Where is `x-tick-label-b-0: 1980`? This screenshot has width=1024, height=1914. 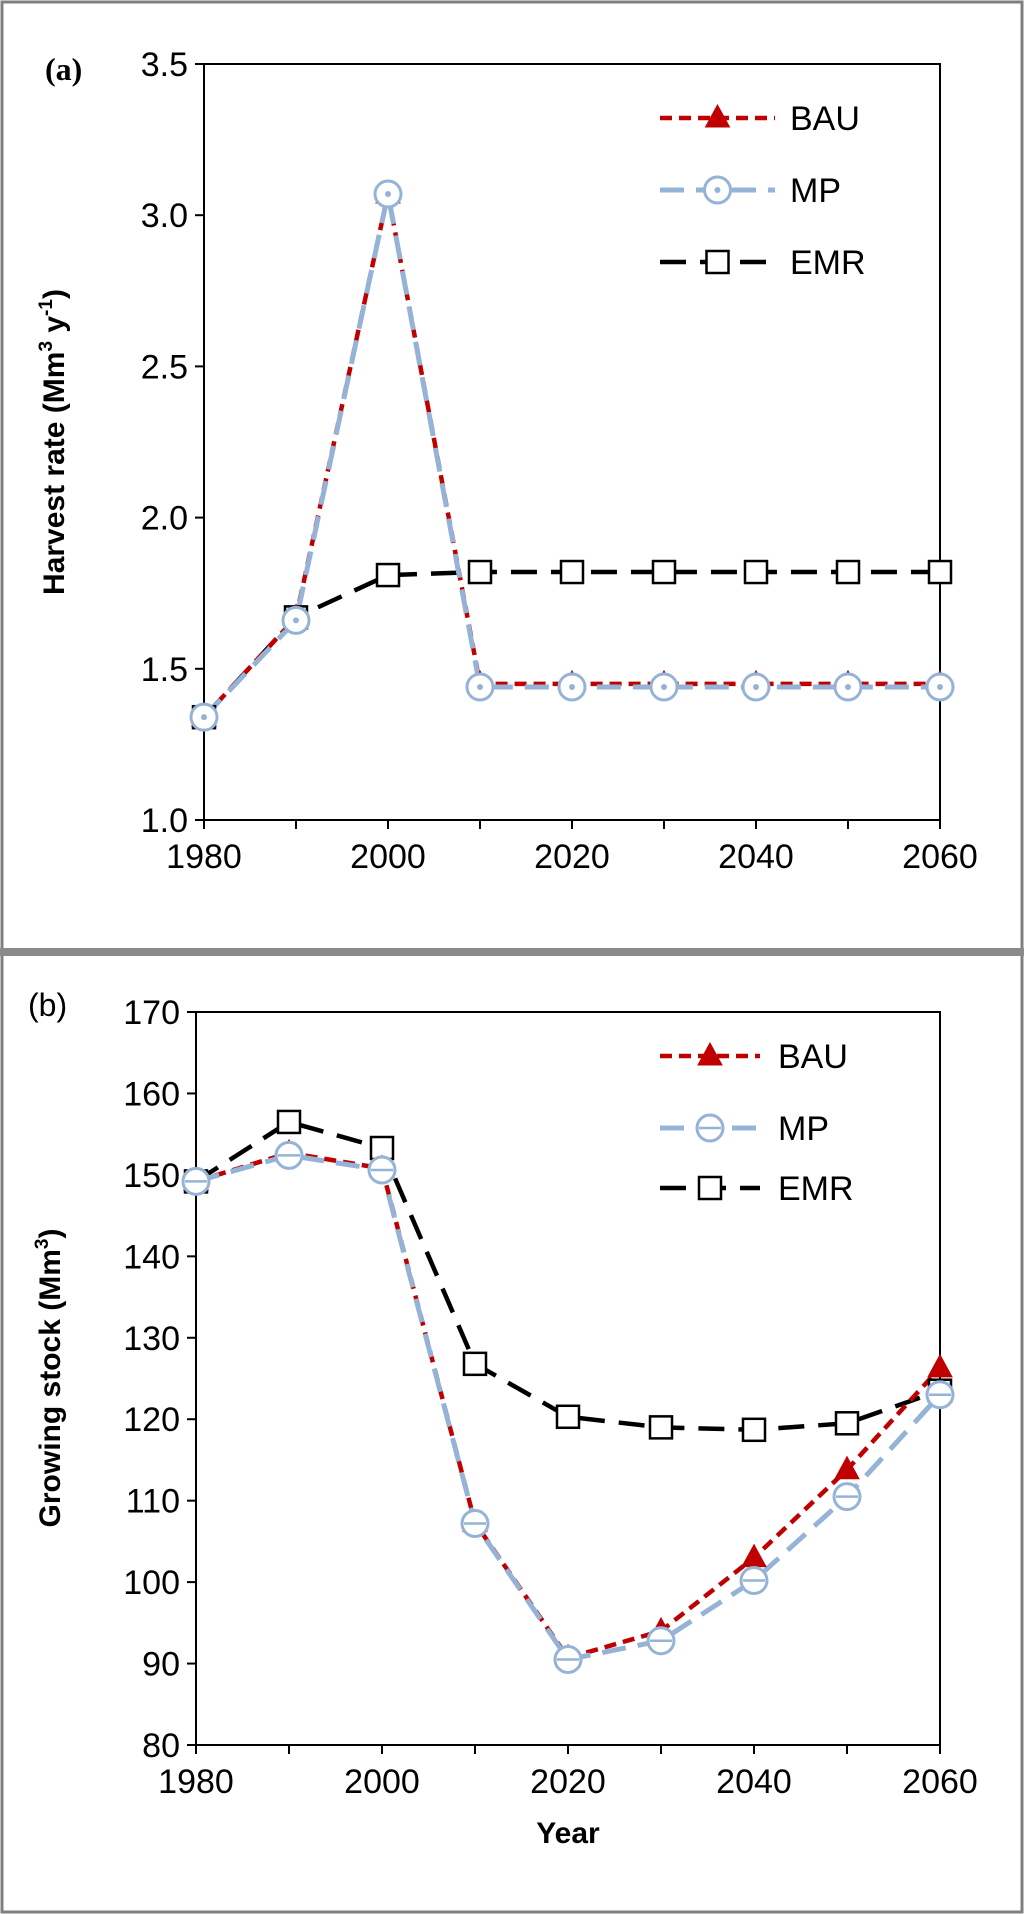
x-tick-label-b-0: 1980 is located at coordinates (196, 1782).